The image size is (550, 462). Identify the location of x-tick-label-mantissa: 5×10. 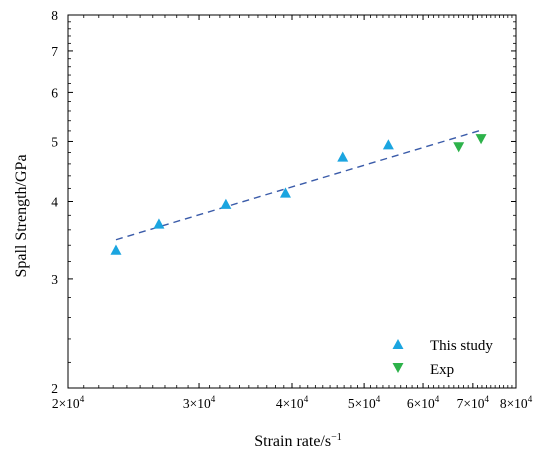
(362, 403).